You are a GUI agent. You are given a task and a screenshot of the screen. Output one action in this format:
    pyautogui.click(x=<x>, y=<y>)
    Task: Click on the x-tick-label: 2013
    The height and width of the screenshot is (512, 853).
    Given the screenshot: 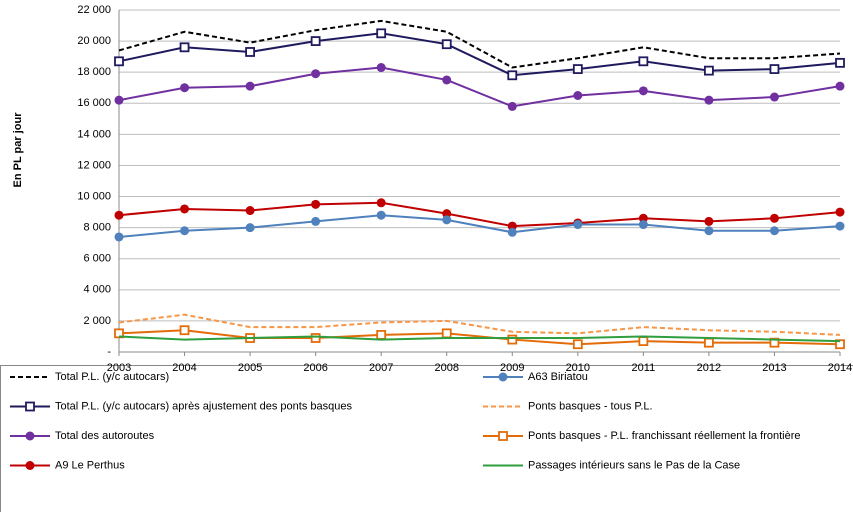 What is the action you would take?
    pyautogui.click(x=774, y=368)
    